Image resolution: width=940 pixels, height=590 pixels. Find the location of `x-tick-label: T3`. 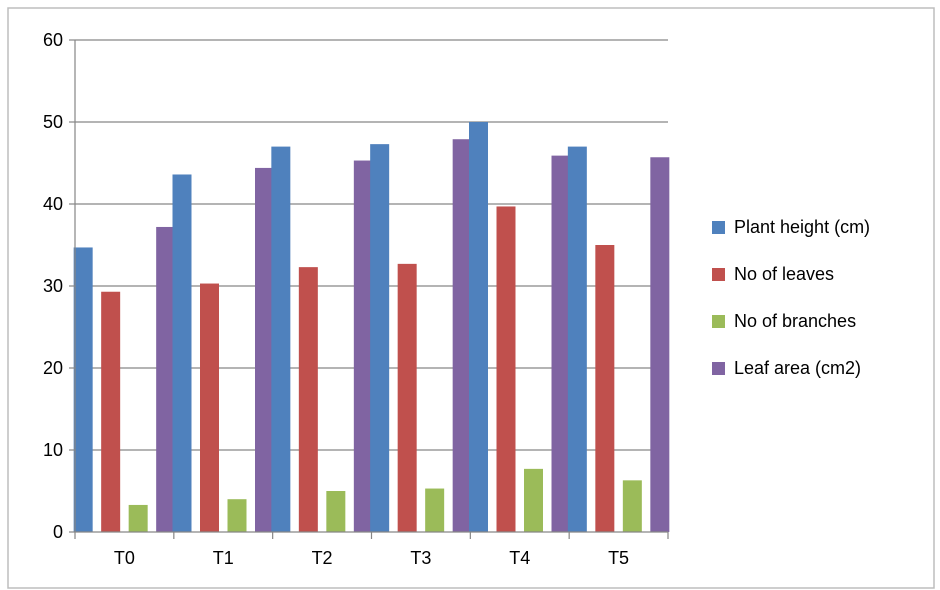

x-tick-label: T3 is located at coordinates (420, 558).